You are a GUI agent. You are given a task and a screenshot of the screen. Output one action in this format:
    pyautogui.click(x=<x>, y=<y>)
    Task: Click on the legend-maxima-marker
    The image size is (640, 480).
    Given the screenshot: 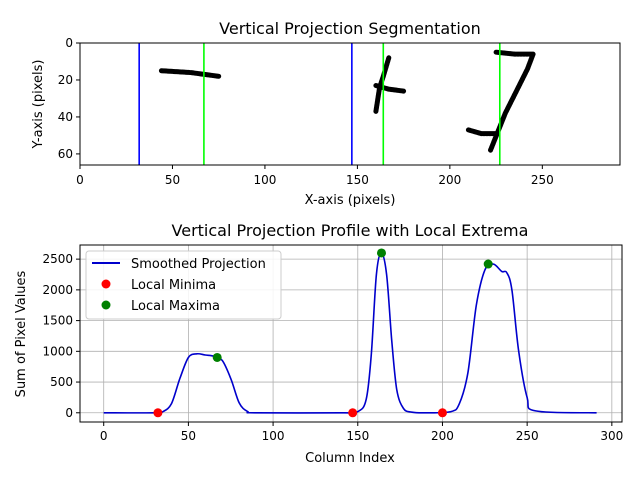 What is the action you would take?
    pyautogui.click(x=106, y=305)
    